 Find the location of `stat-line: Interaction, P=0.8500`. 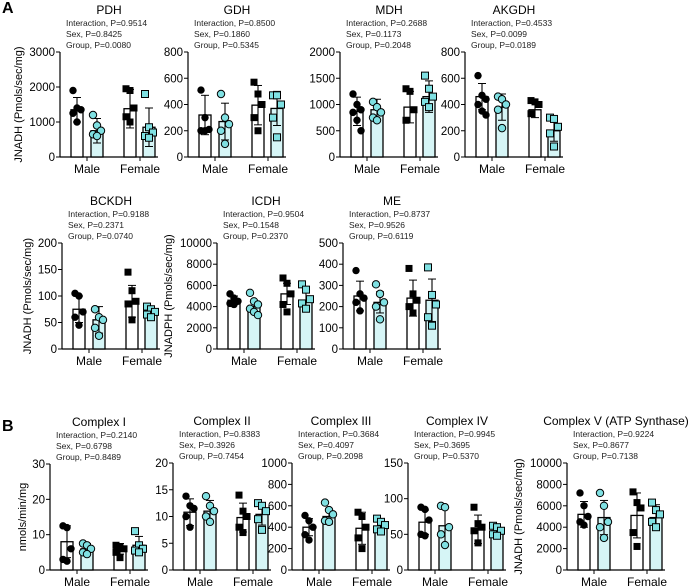

stat-line: Interaction, P=0.8500 is located at coordinates (234, 23).